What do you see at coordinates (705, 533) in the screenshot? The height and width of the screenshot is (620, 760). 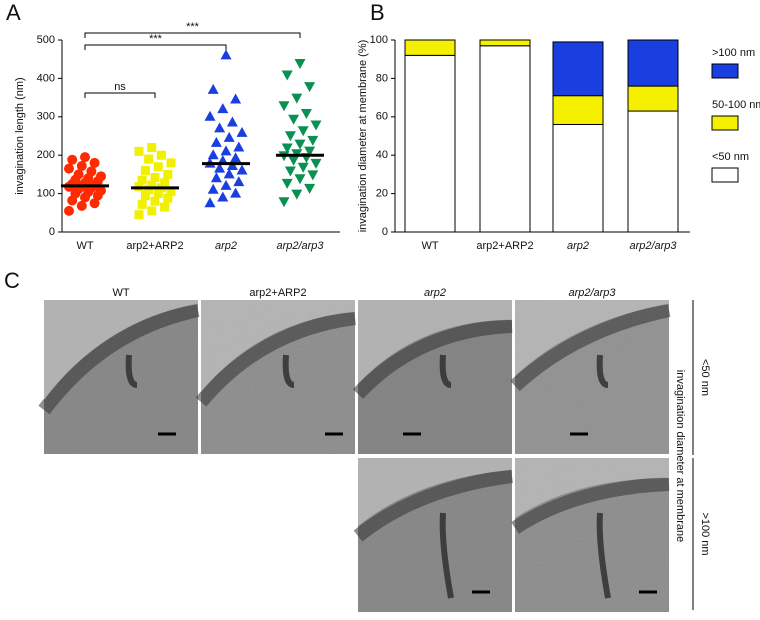 I see `row-label: >100 nm` at bounding box center [705, 533].